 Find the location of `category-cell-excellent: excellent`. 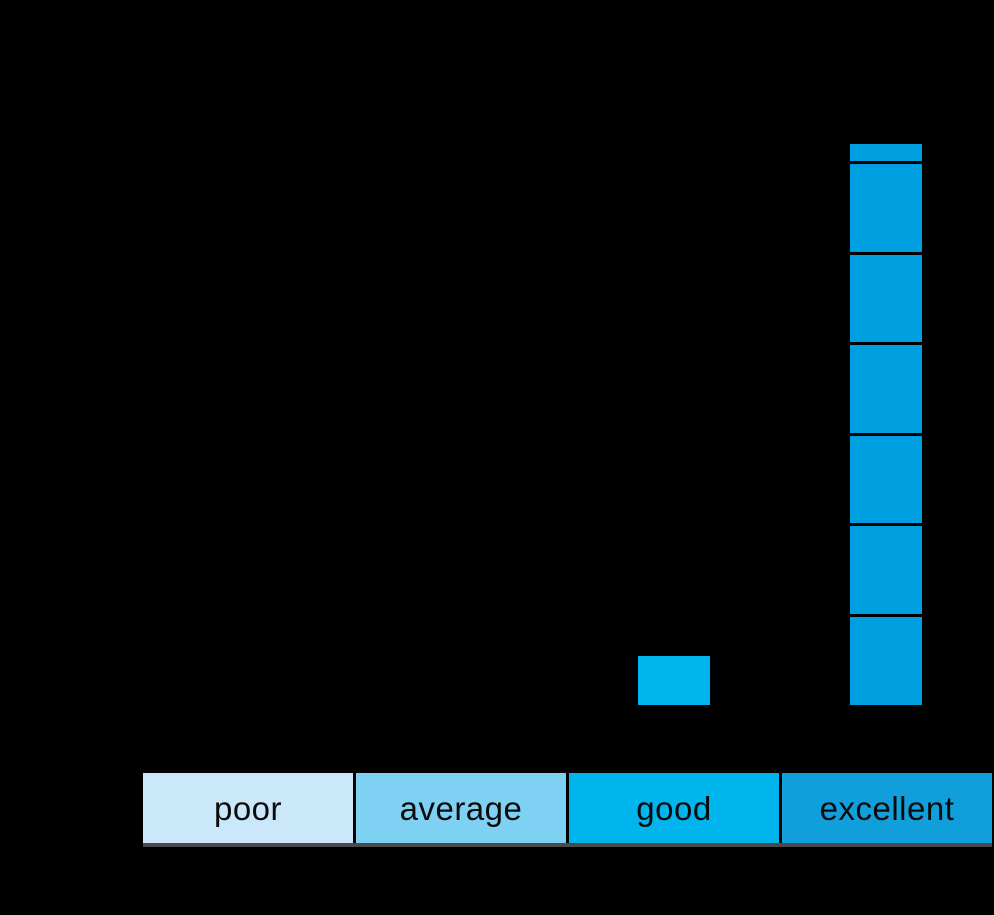

category-cell-excellent: excellent is located at coordinates (887, 808).